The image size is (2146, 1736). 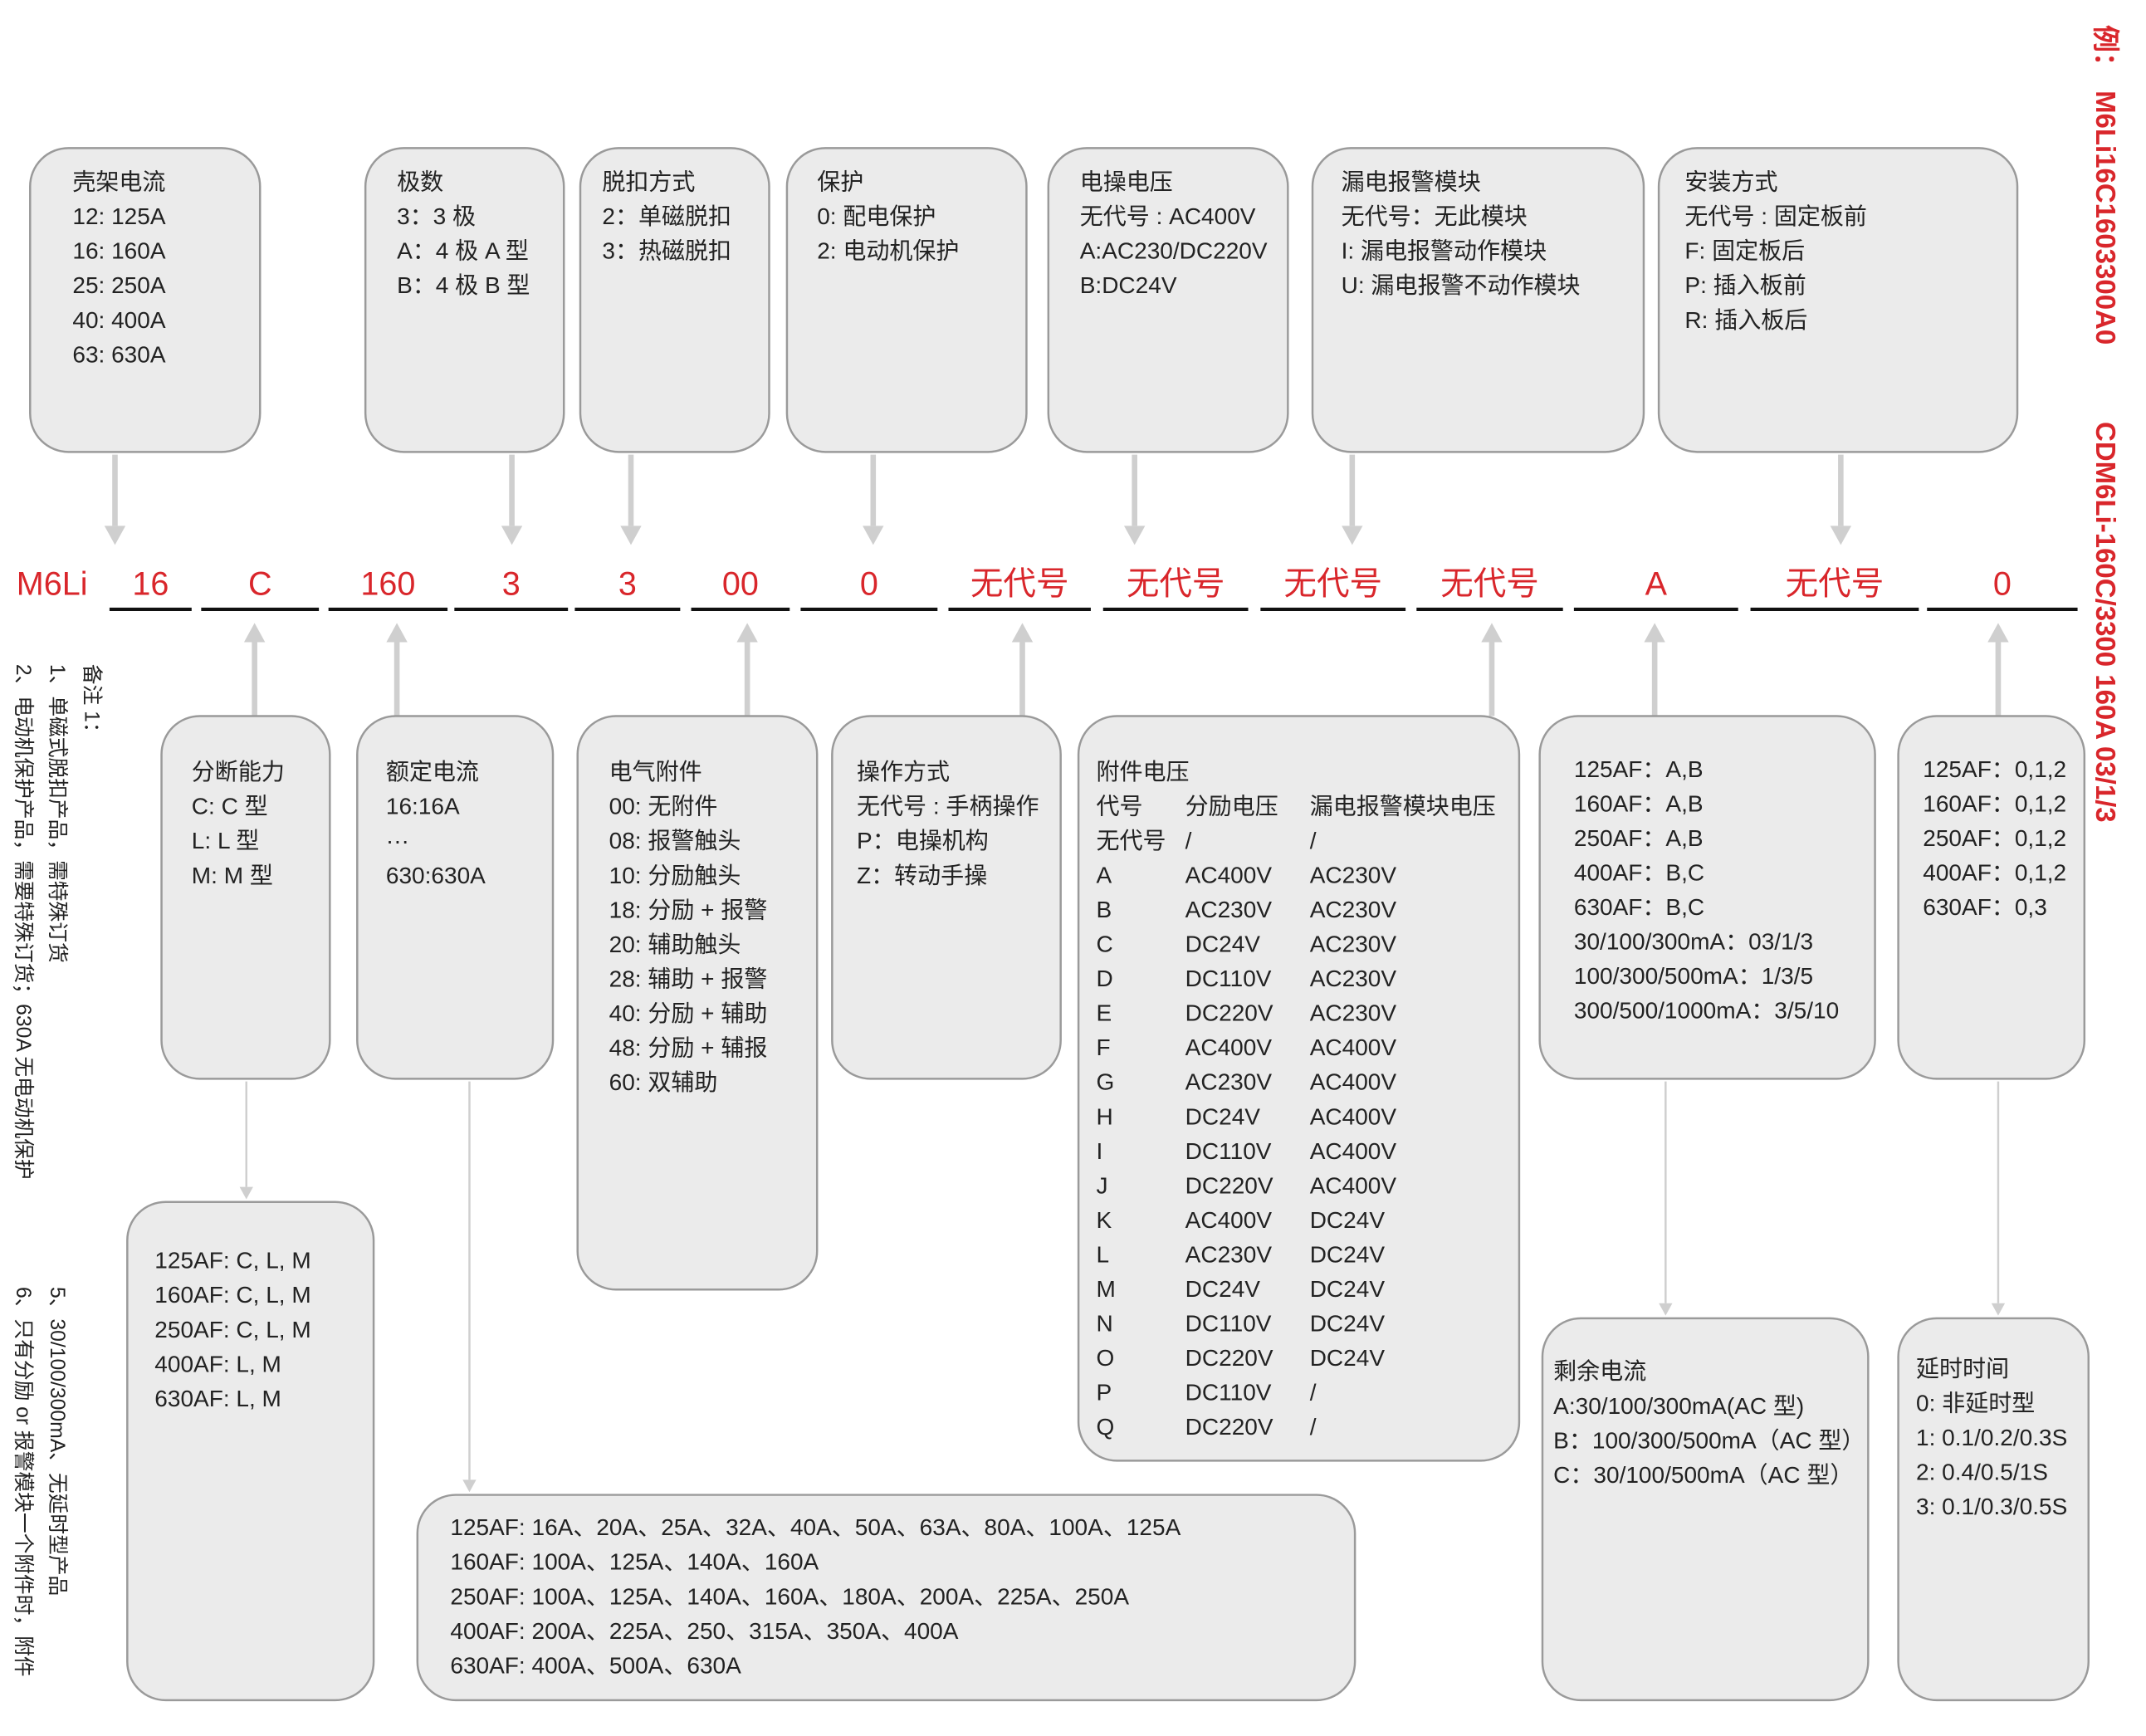 I want to click on box-title: 保护, so click(x=840, y=182).